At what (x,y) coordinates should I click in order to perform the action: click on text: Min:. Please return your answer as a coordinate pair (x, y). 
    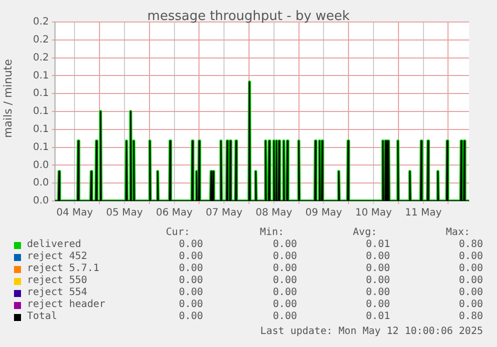
    Looking at the image, I should click on (272, 232).